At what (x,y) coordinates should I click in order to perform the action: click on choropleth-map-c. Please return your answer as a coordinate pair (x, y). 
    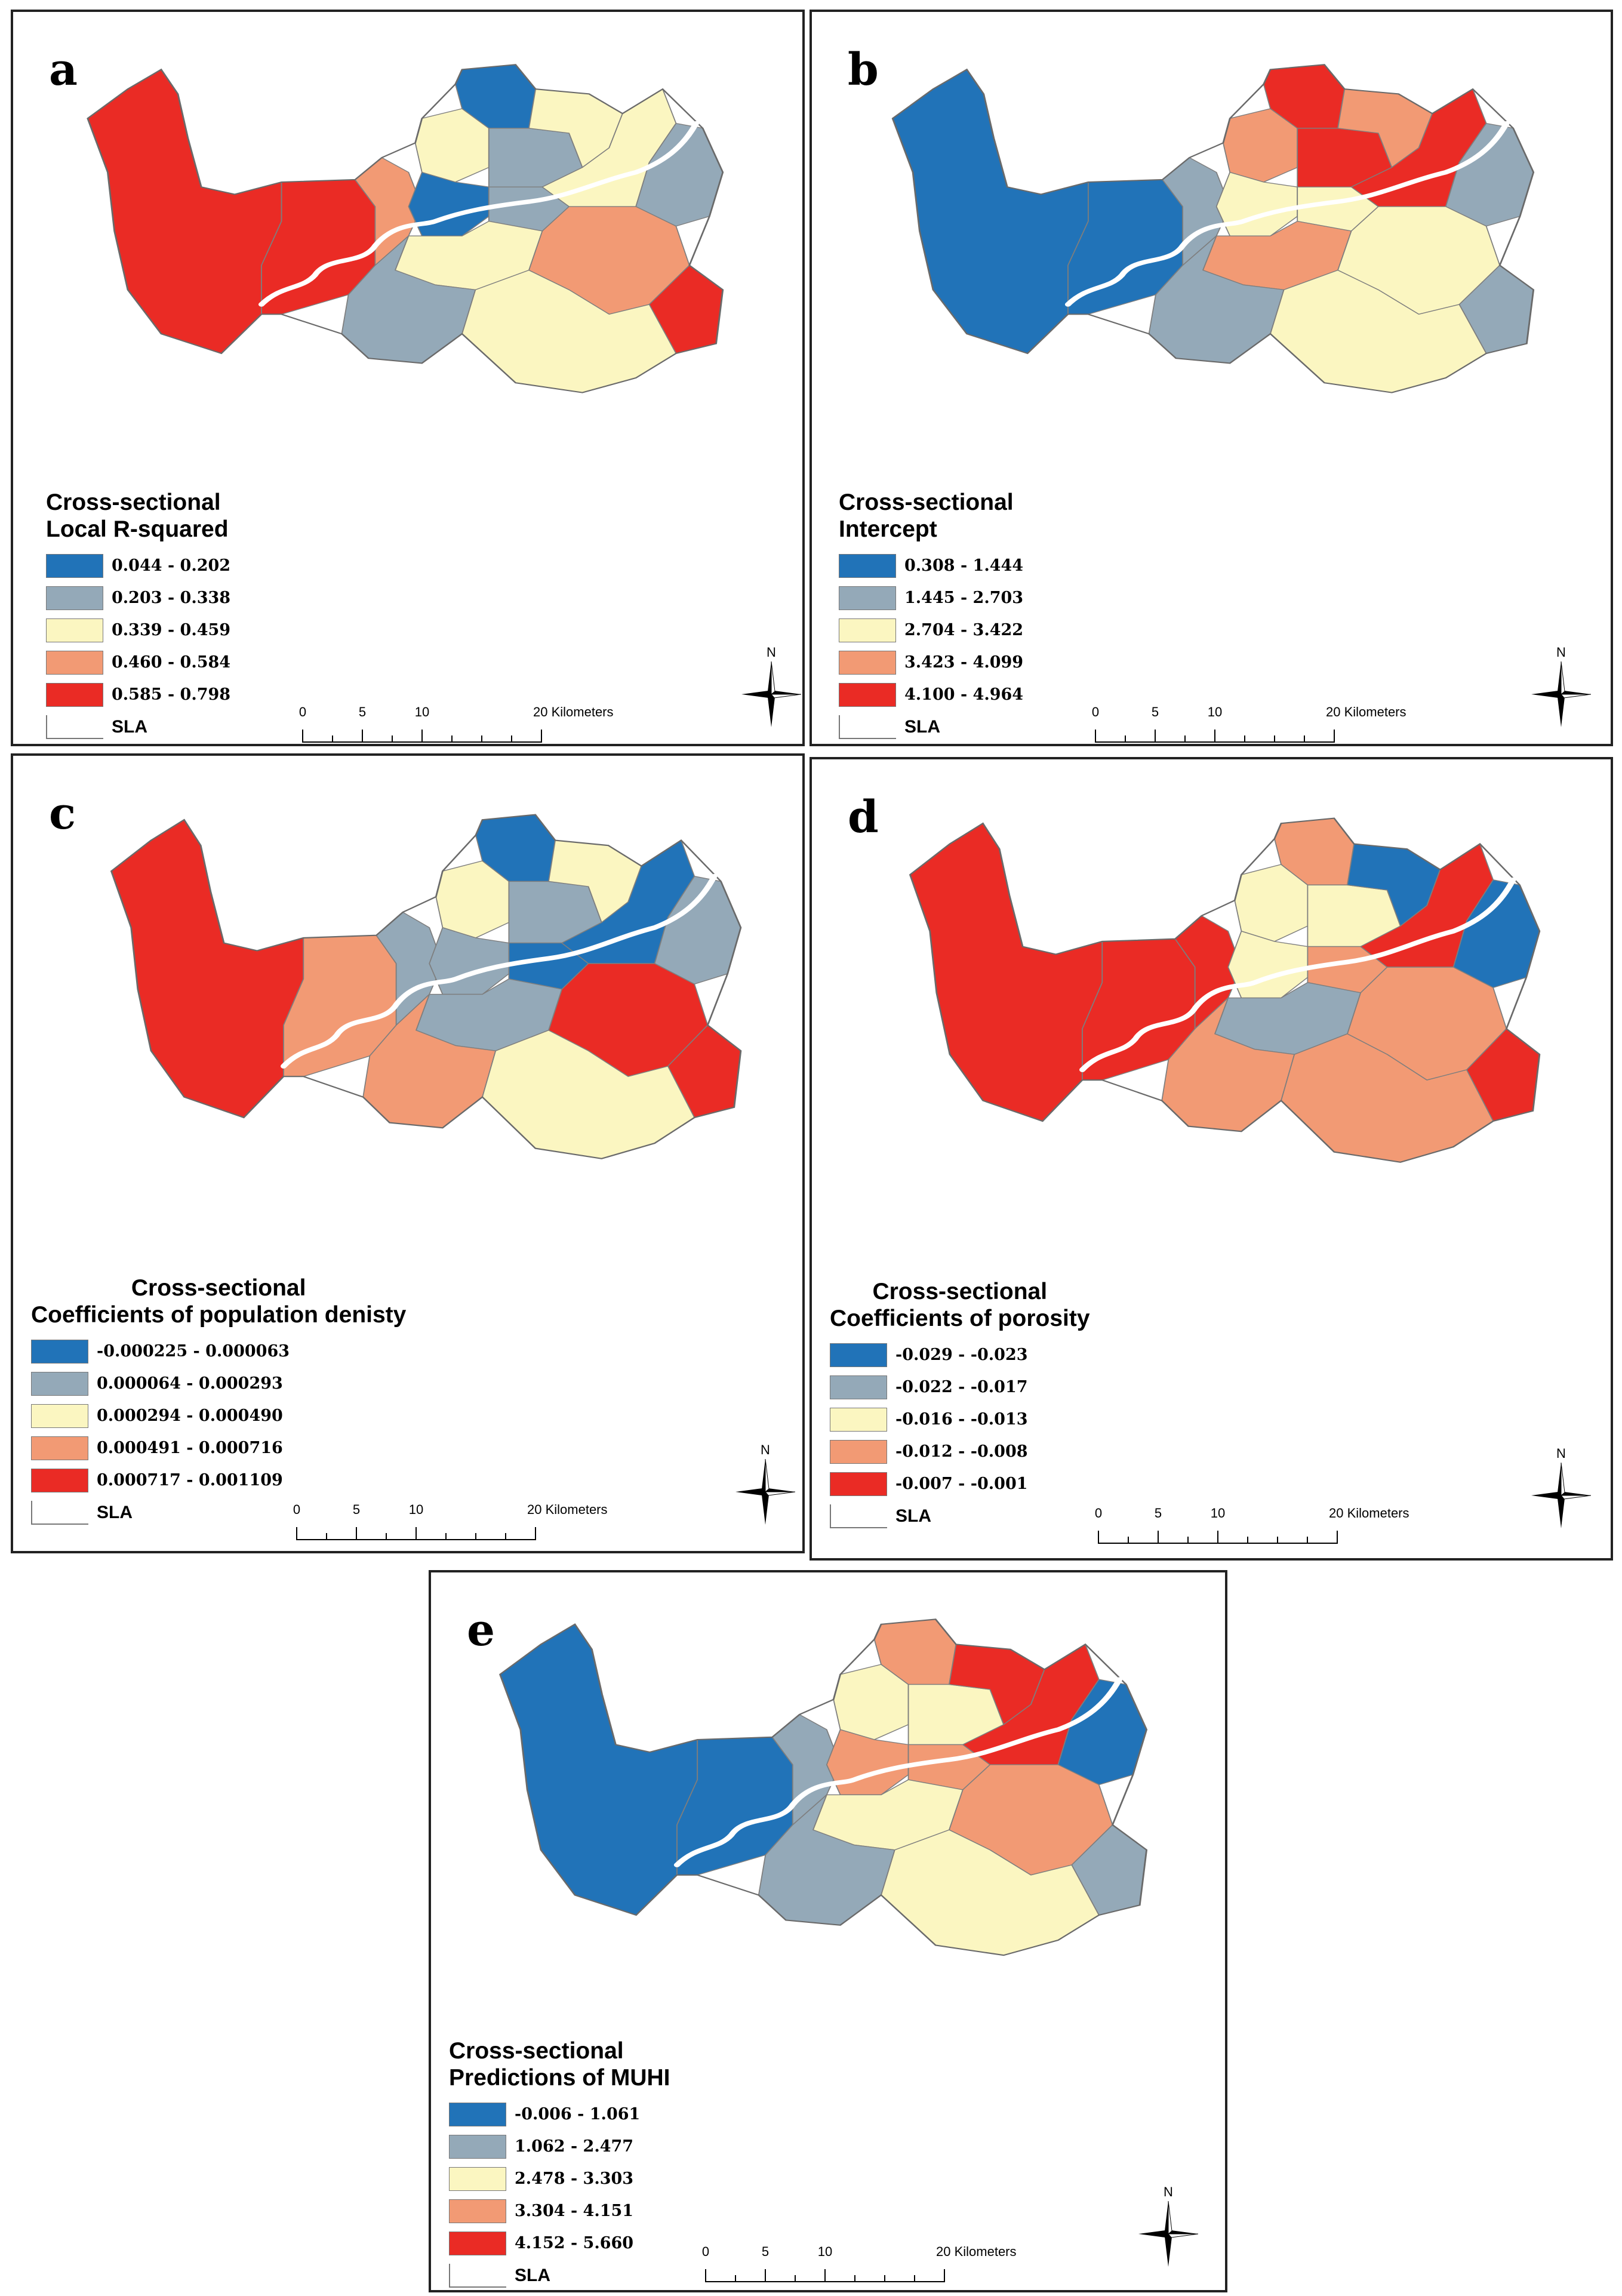
    Looking at the image, I should click on (426, 986).